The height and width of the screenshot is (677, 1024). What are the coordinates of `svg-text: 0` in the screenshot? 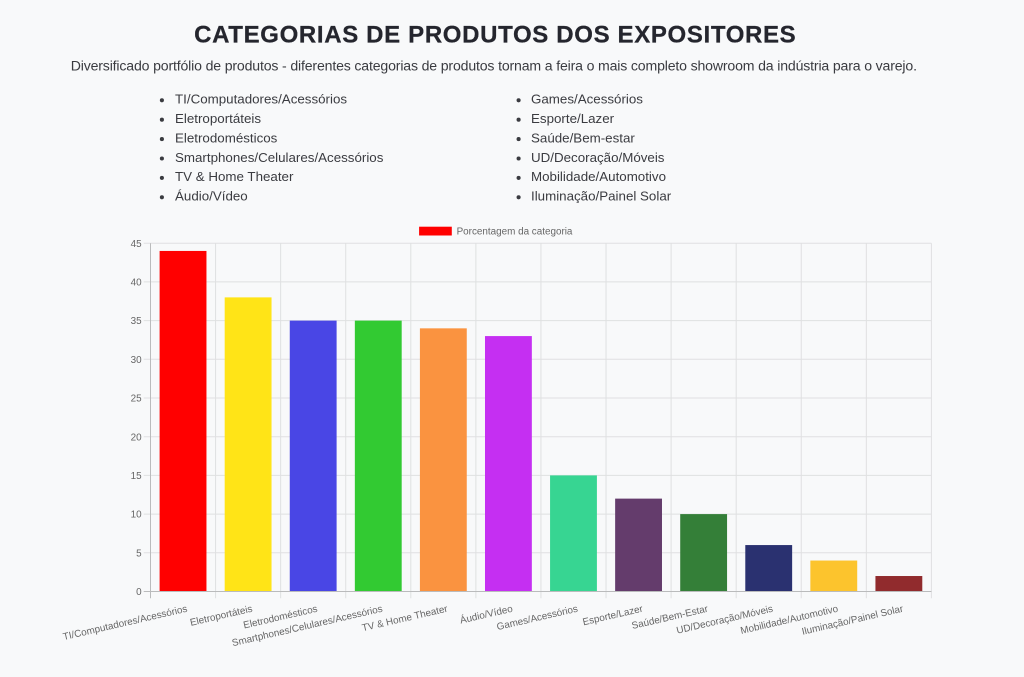 It's located at (139, 592).